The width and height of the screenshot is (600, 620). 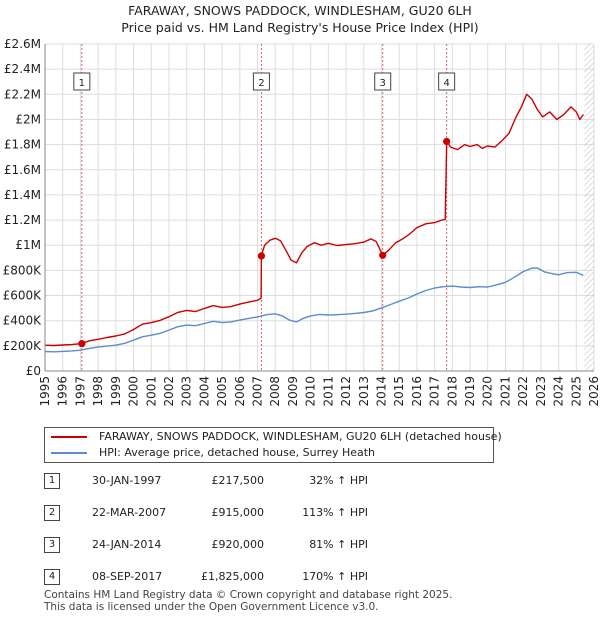 I want to click on x-tick-label: 2025, so click(x=576, y=391).